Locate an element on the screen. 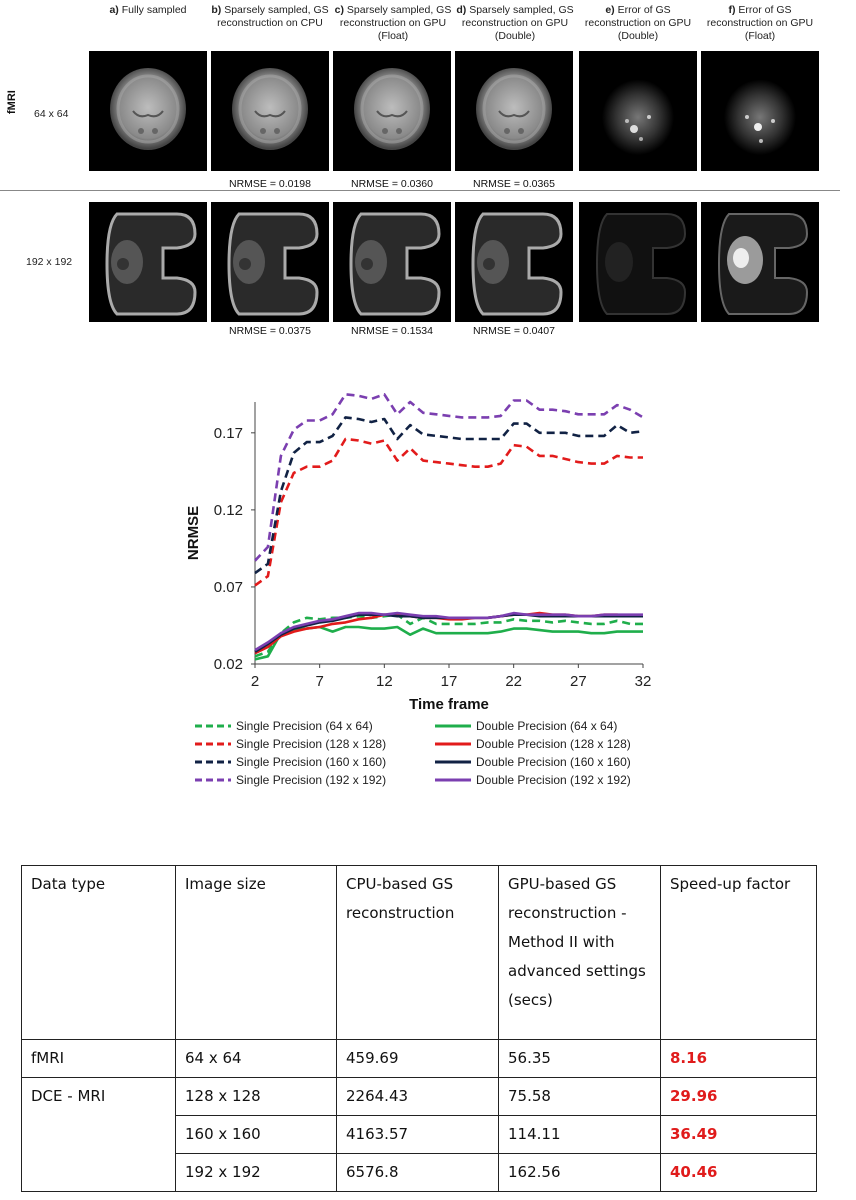 This screenshot has width=856, height=1200. x-tick-label: 27 is located at coordinates (578, 681).